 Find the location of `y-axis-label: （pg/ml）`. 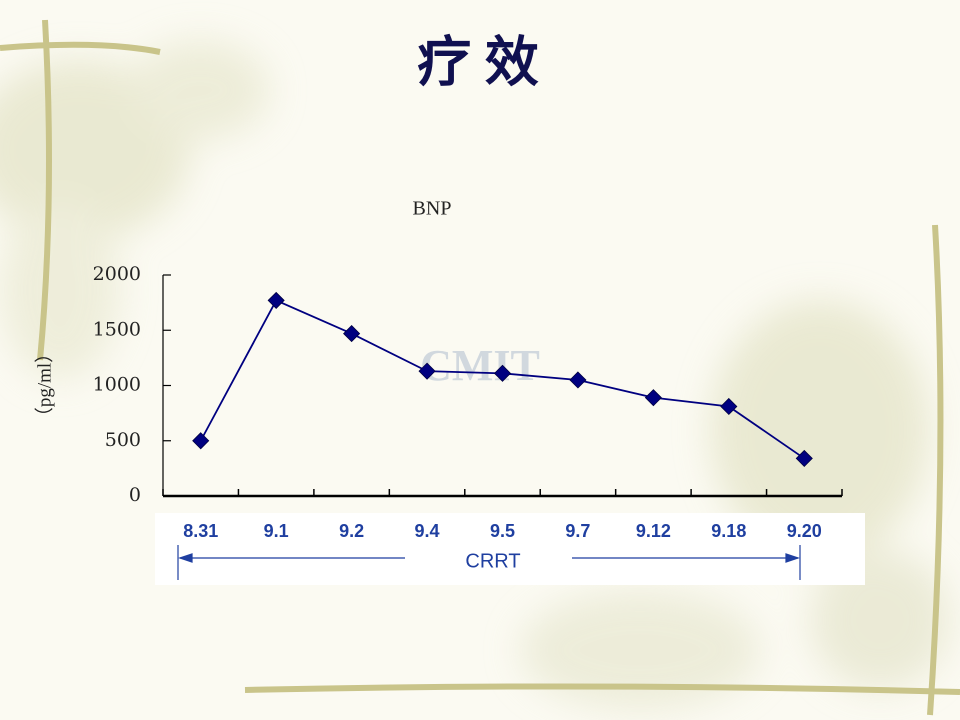

y-axis-label: （pg/ml） is located at coordinates (44, 385).